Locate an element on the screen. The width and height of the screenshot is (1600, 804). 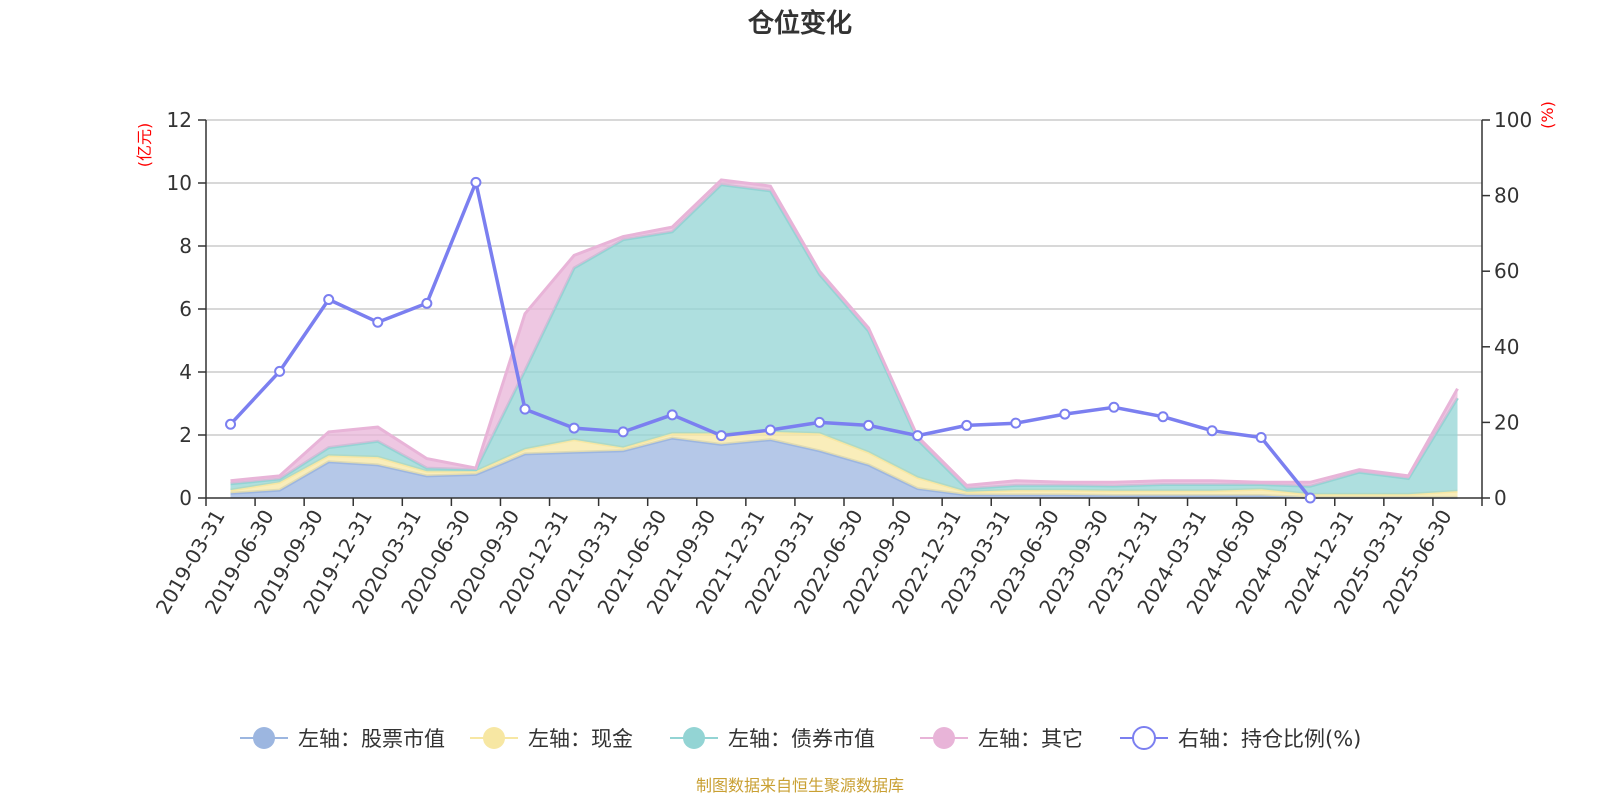
source-note: 制图数据来自恒生聚源数据库 is located at coordinates (800, 785).